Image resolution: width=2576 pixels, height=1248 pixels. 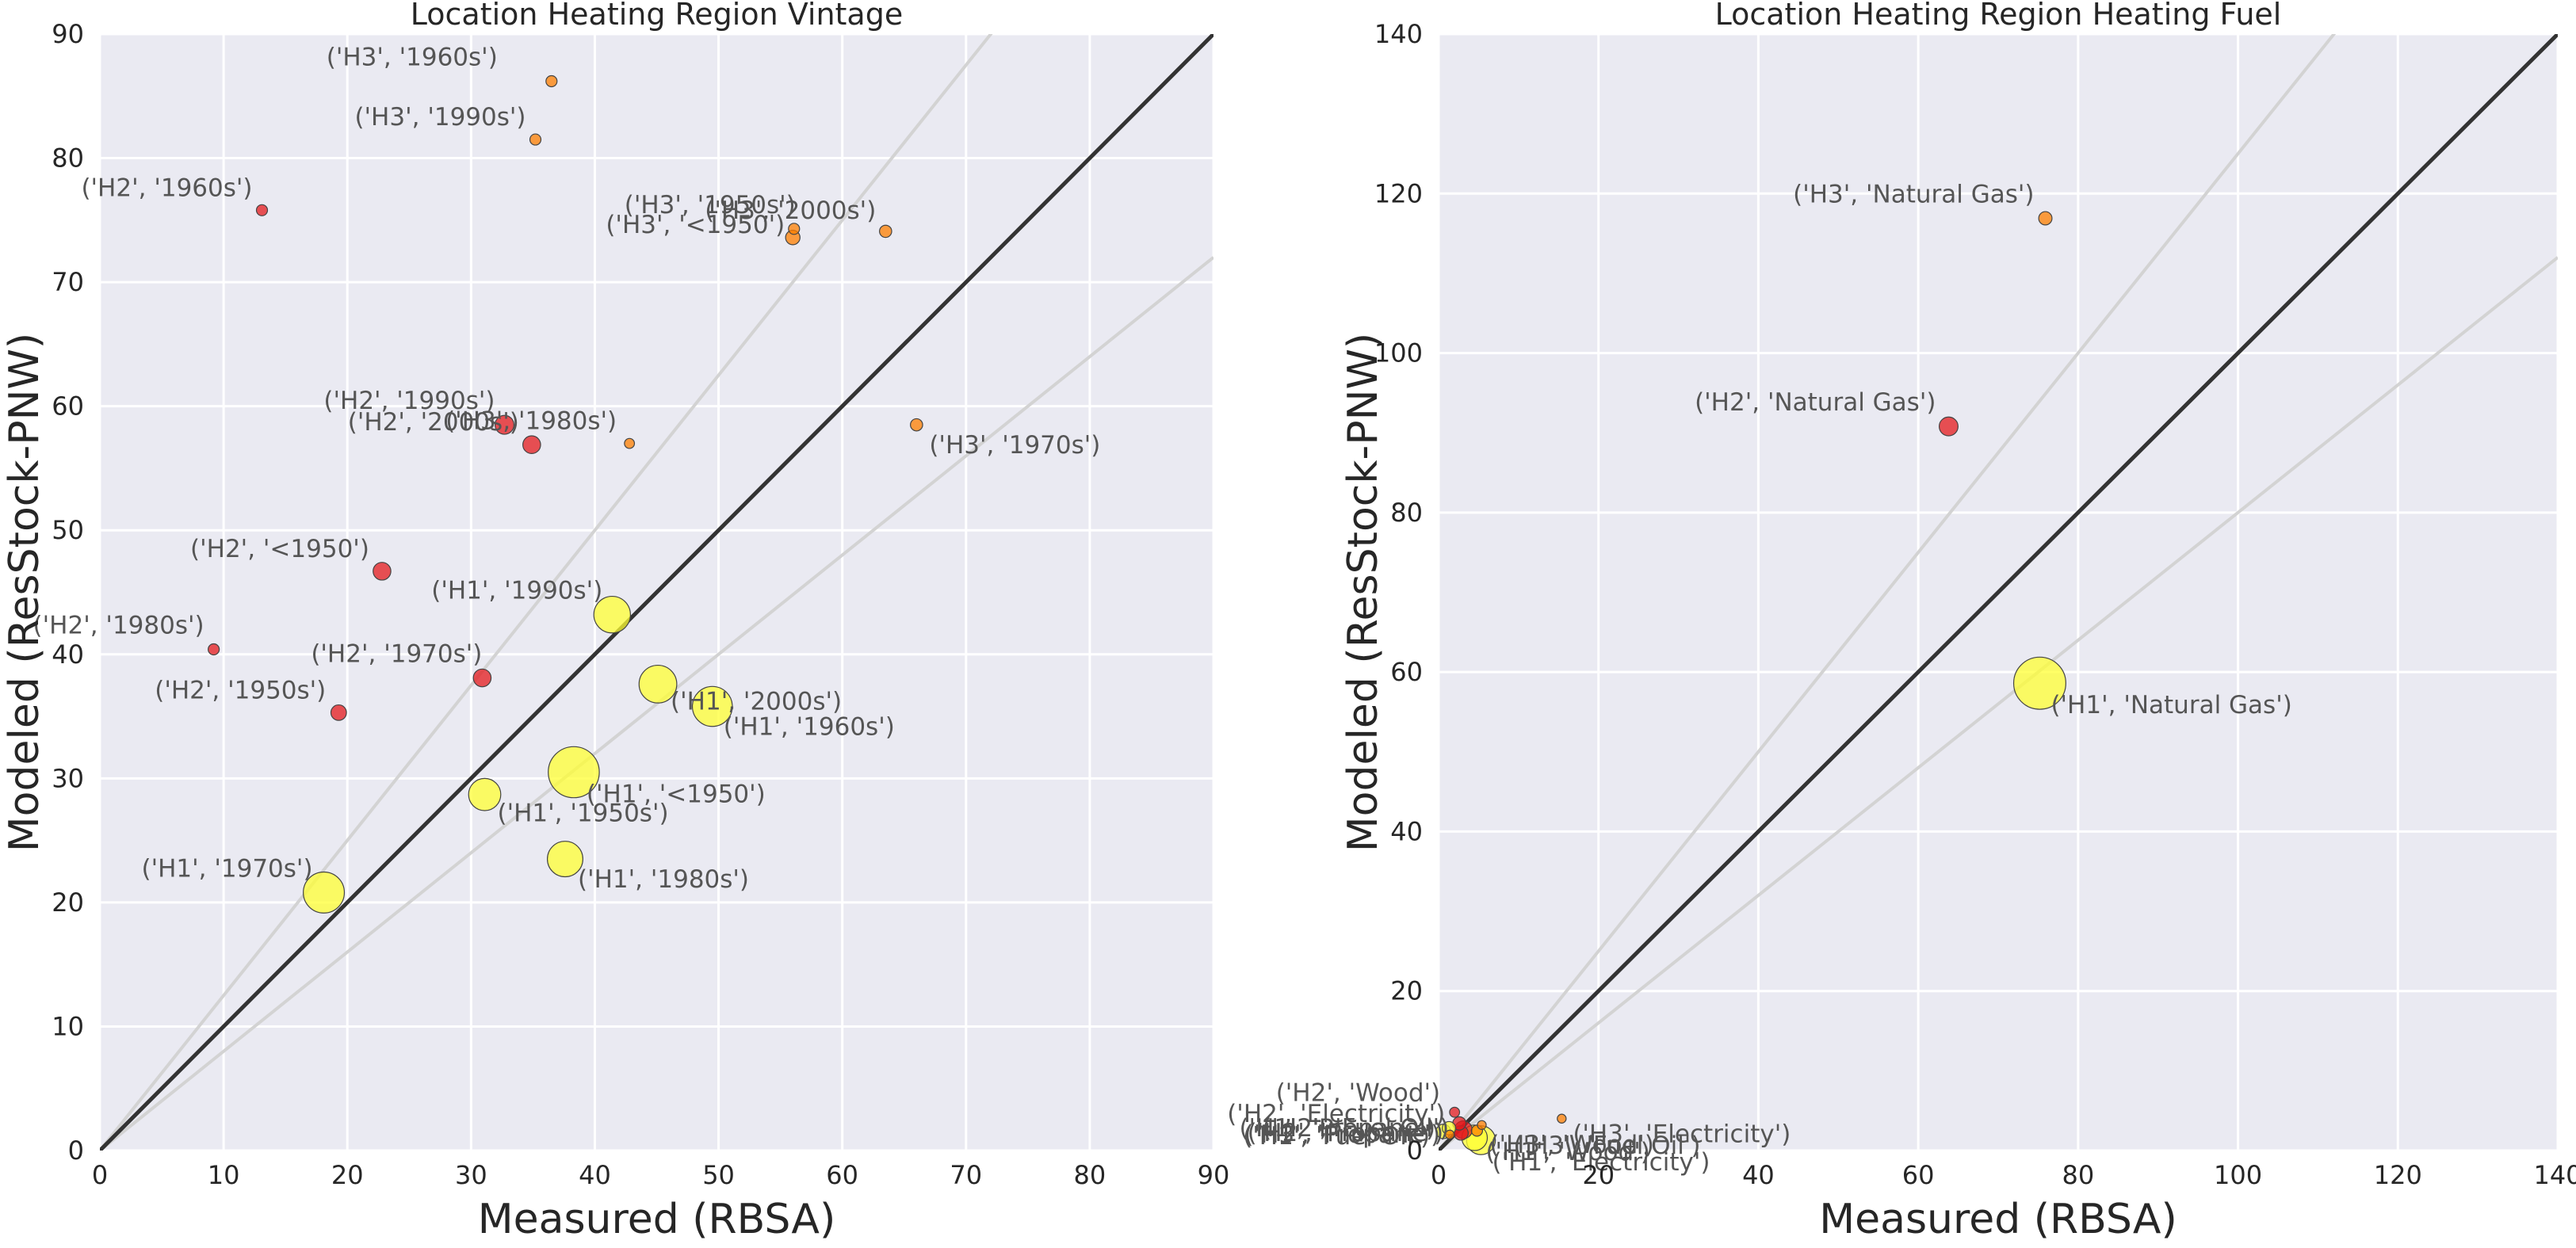 I want to click on point-label: ('H2', 'Natural Gas'), so click(x=1815, y=403).